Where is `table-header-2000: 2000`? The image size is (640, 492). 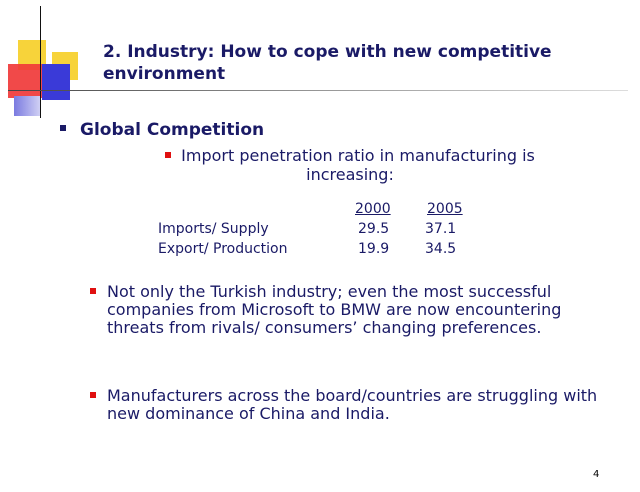
table-header-2000: 2000 is located at coordinates (373, 209).